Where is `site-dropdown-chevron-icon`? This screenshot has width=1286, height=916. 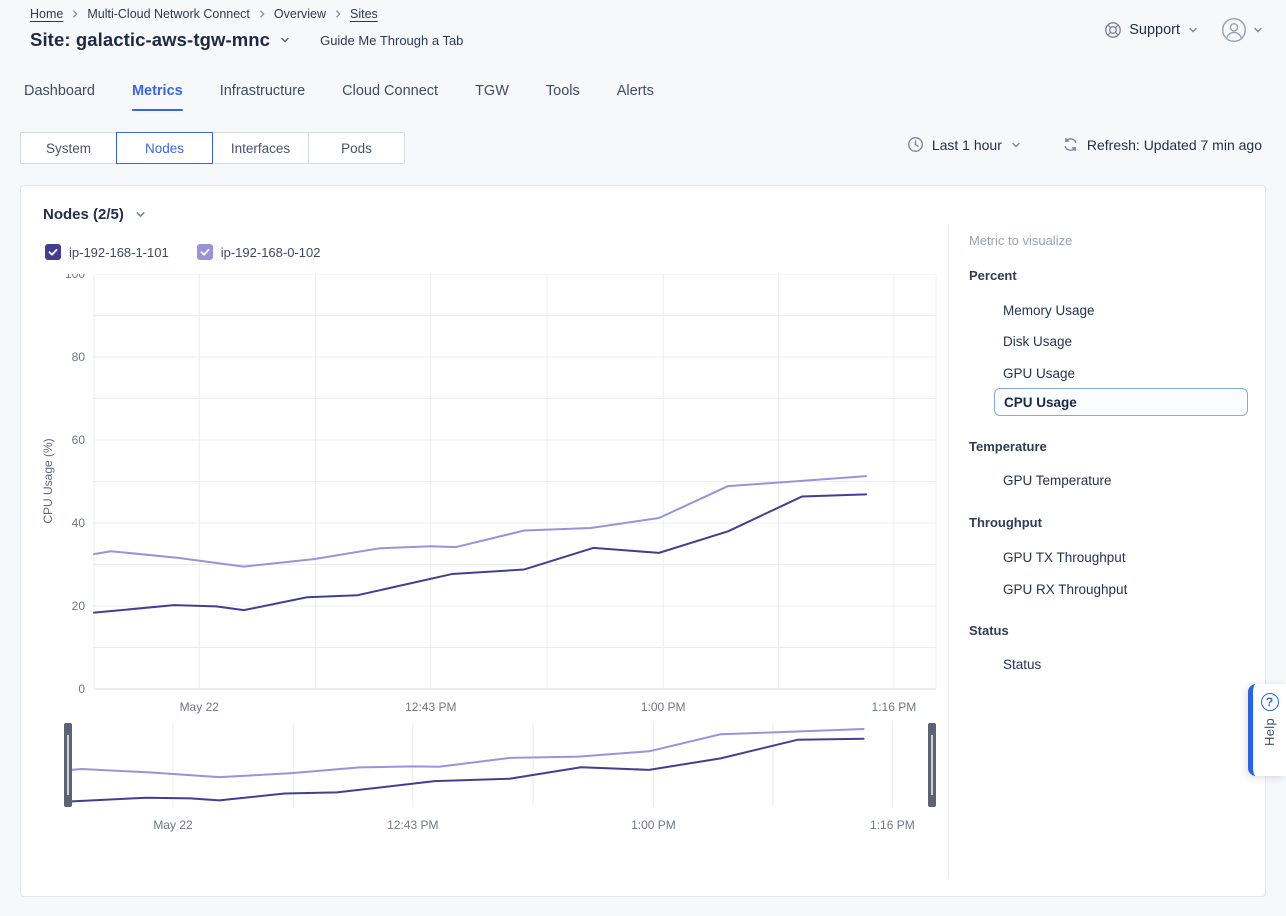 site-dropdown-chevron-icon is located at coordinates (285, 40).